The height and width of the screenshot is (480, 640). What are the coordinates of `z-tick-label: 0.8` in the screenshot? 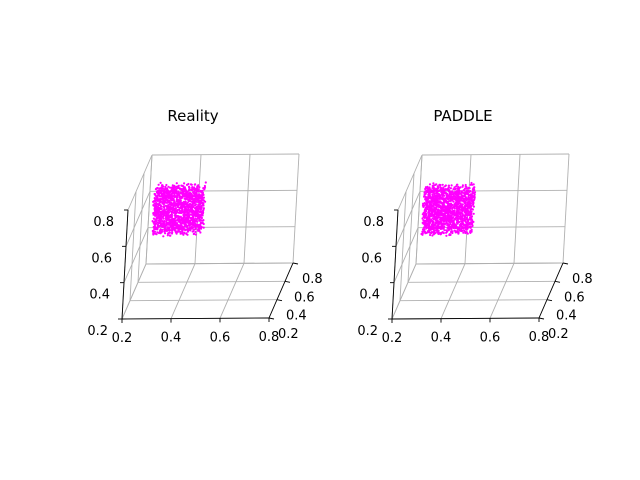 It's located at (373, 222).